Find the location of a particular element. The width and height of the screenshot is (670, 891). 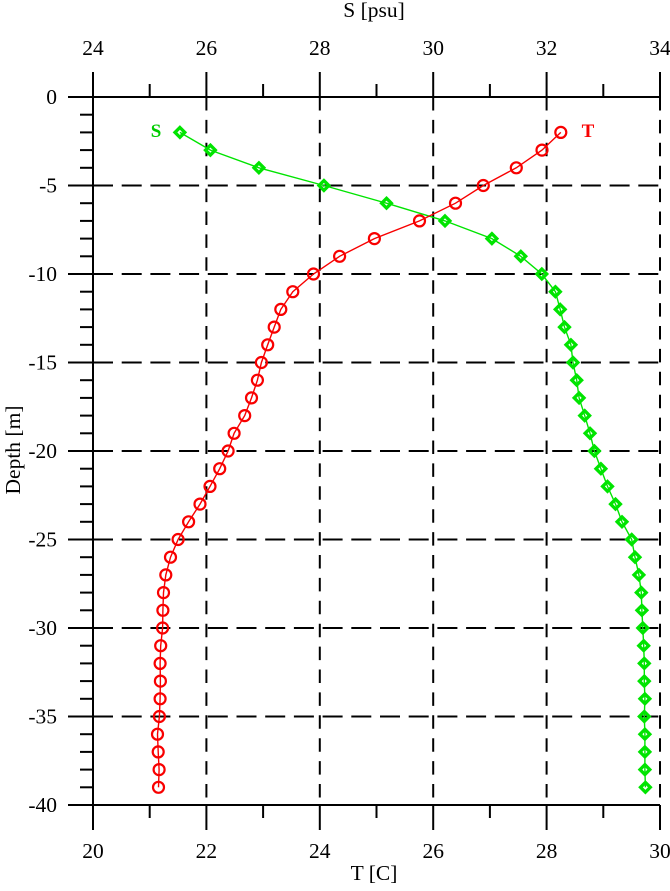

svg-text: -30 is located at coordinates (42, 628).